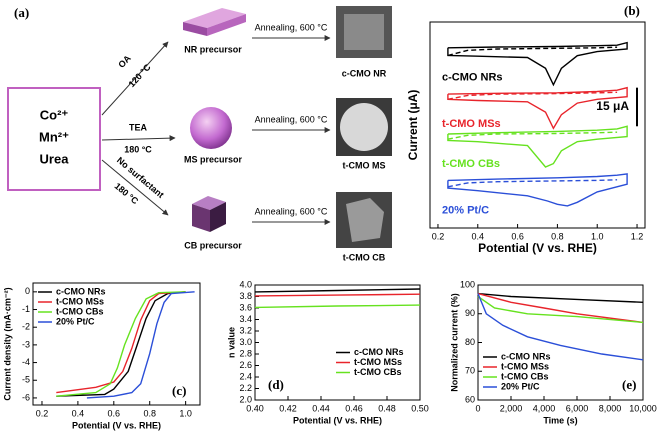 The width and height of the screenshot is (661, 446). What do you see at coordinates (127, 194) in the screenshot?
I see `route-temperature: 180 °C` at bounding box center [127, 194].